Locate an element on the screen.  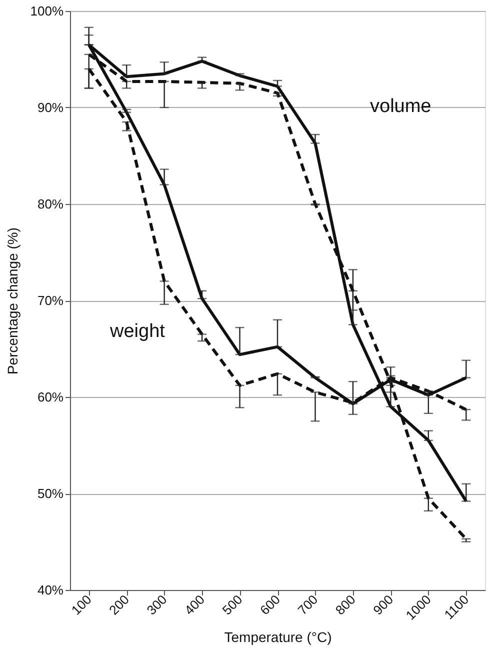
x-tick-label: 400 is located at coordinates (195, 605).